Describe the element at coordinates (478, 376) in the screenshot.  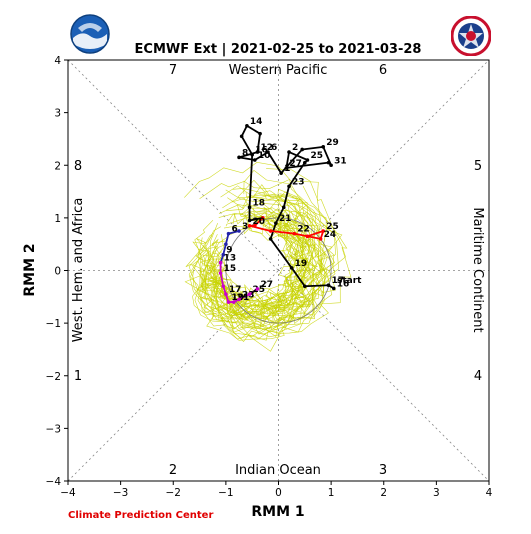
I see `phase-number-4: 4` at that location.